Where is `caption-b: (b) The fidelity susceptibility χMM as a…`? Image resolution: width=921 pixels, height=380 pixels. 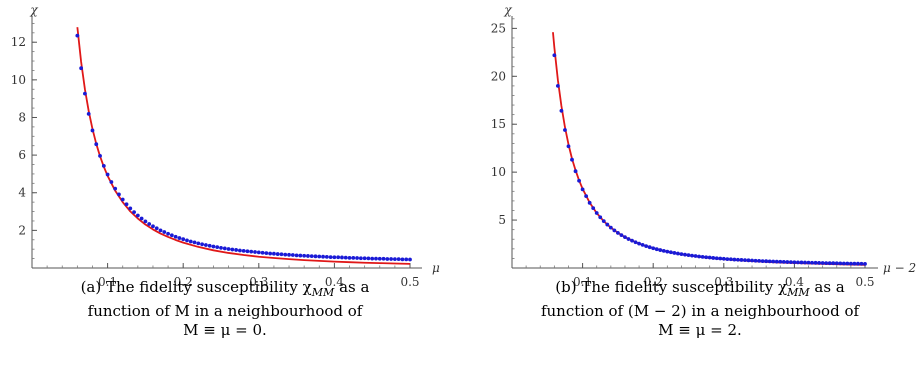 caption-b: (b) The fidelity susceptibility χMM as a… is located at coordinates (700, 309).